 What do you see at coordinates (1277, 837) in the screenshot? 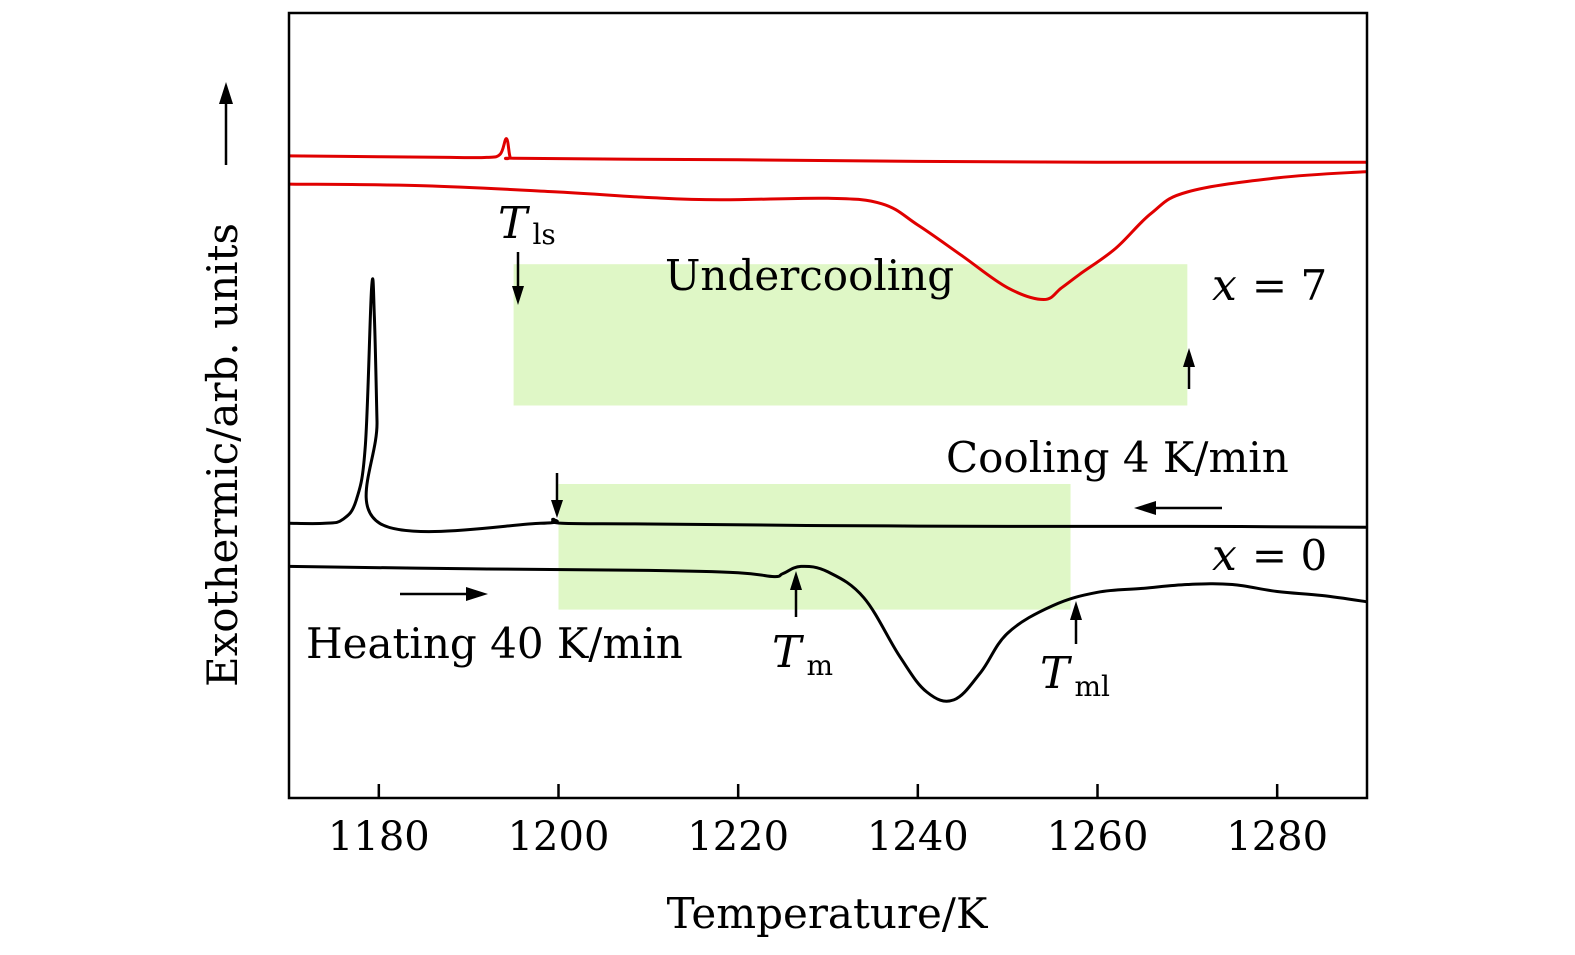
I see `x-tick-label: 1280` at bounding box center [1277, 837].